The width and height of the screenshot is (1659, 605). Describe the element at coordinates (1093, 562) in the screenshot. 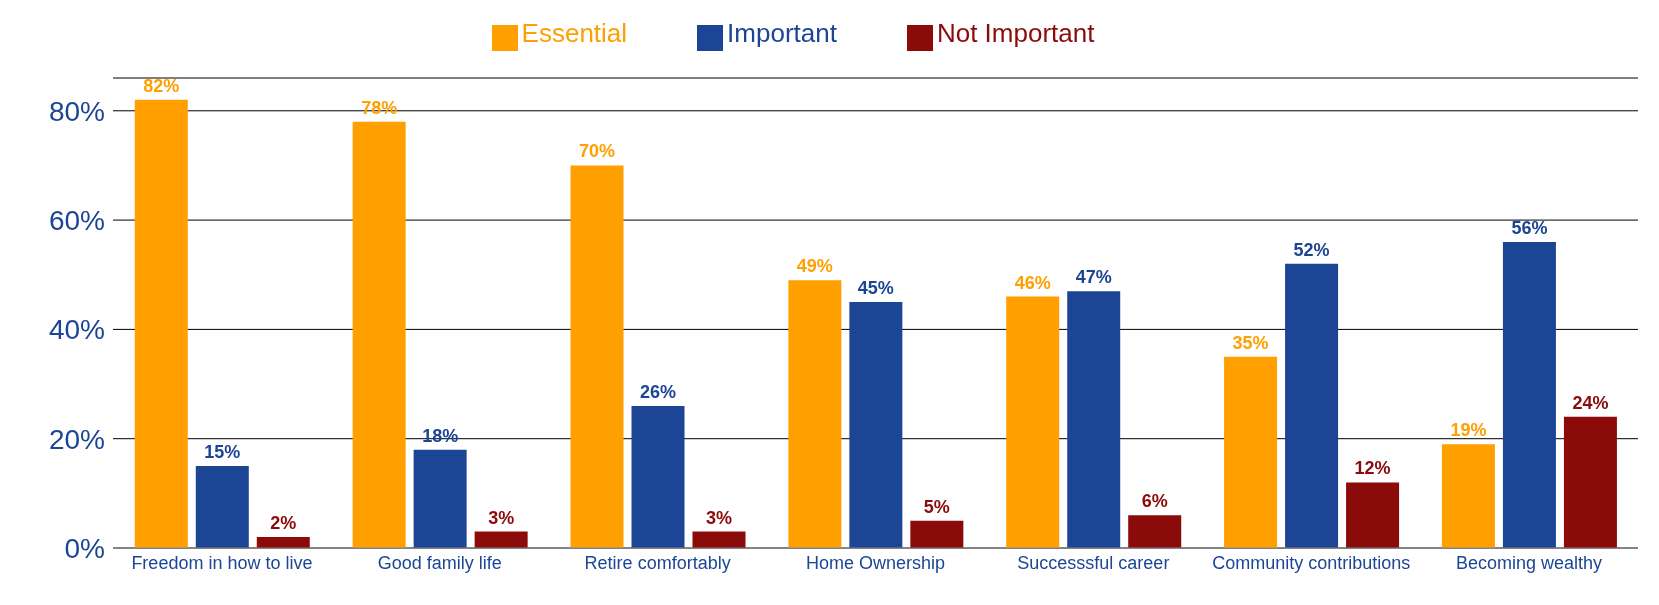

I see `x-tick-label: Successsful career` at that location.